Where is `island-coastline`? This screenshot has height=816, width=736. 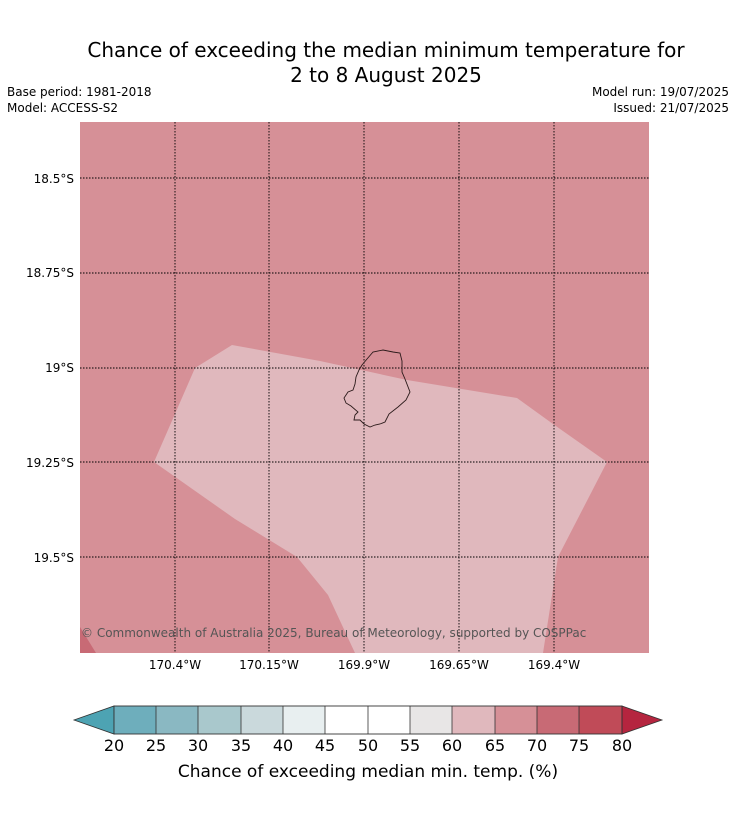 island-coastline is located at coordinates (377, 388).